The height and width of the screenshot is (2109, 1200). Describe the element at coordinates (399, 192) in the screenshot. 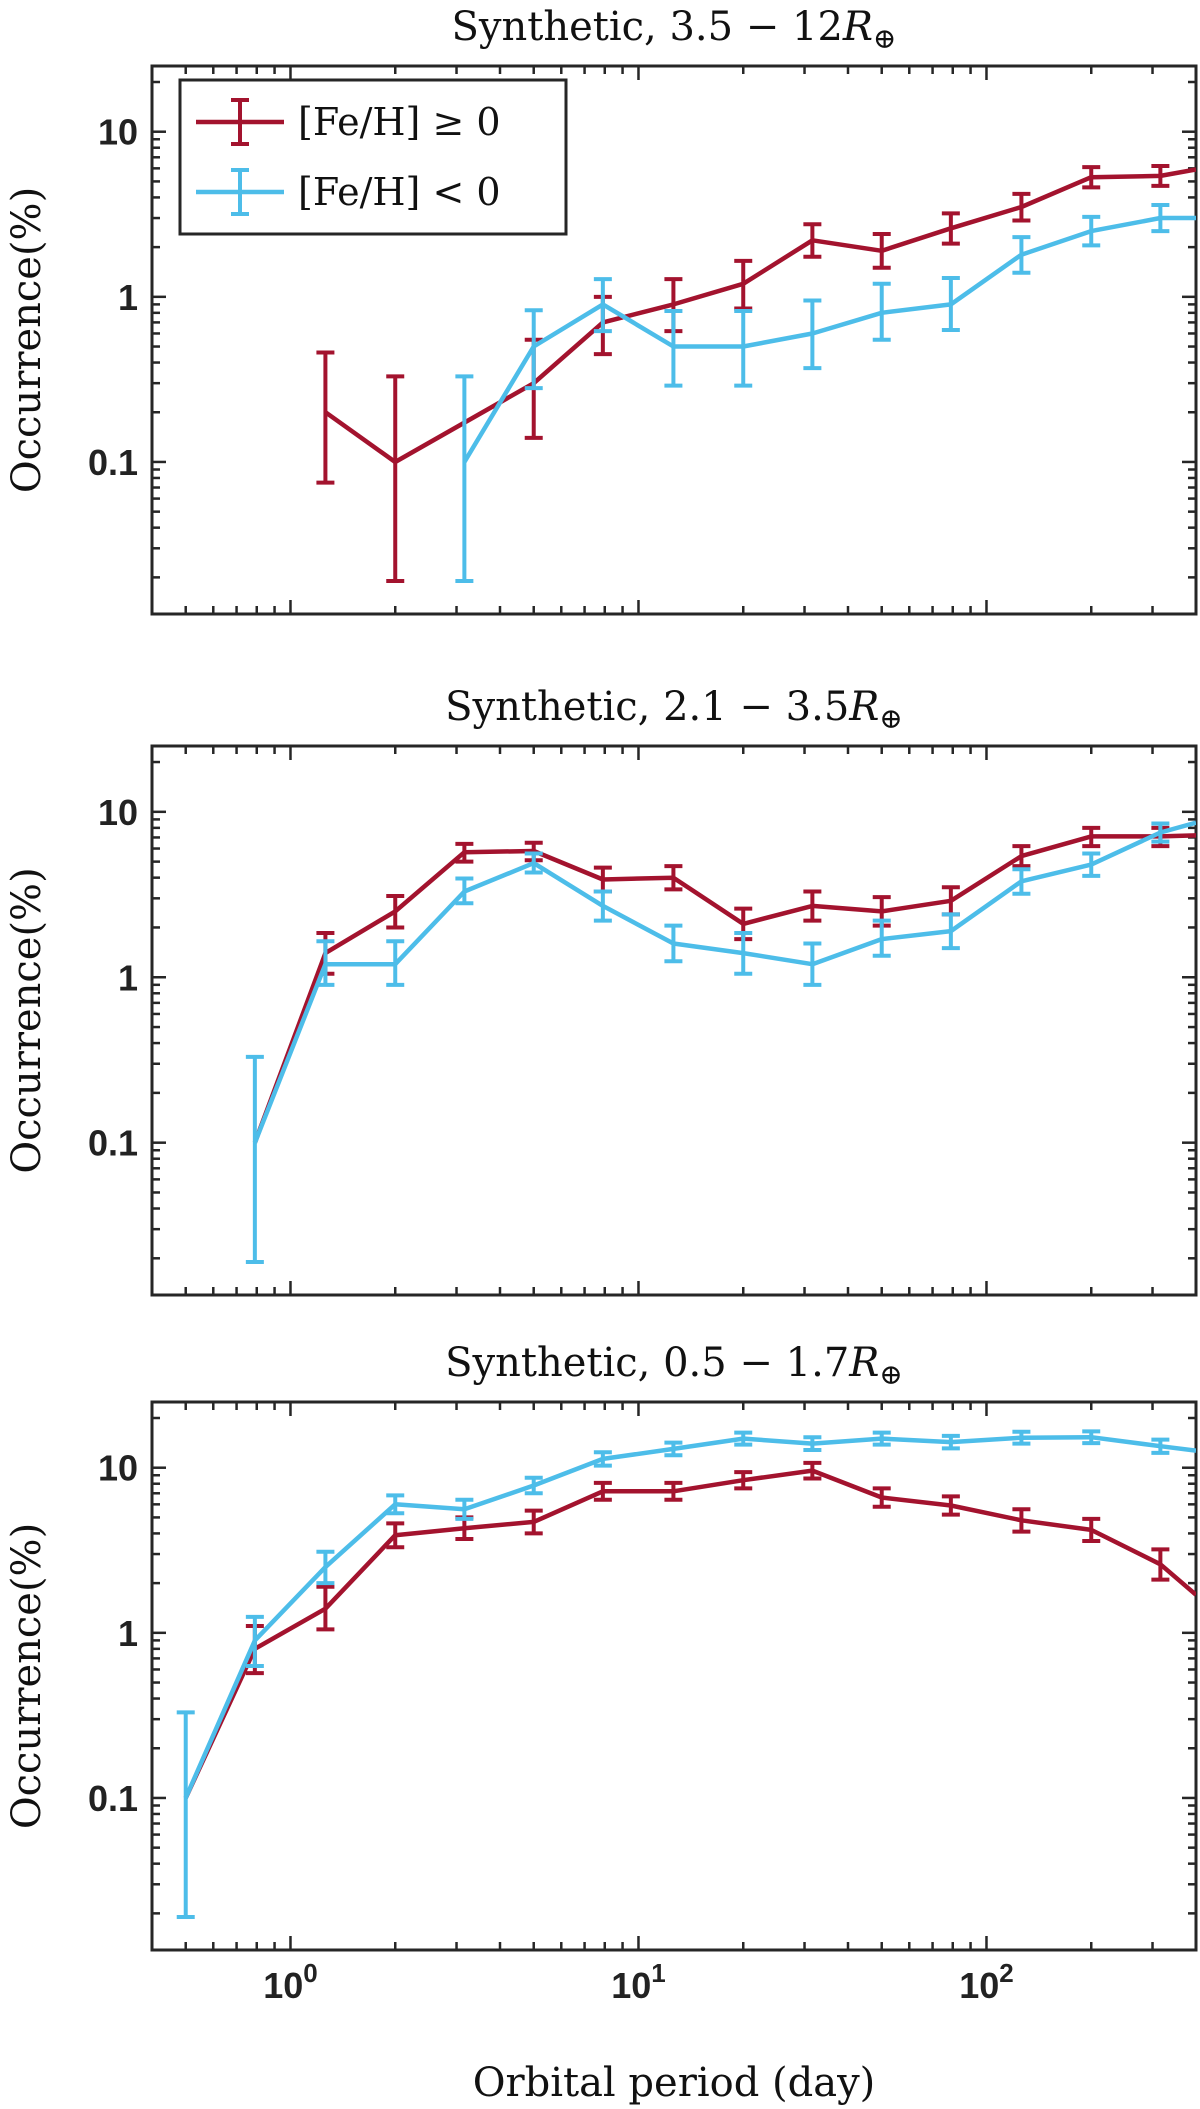

I see `legend-label: [Fe/H] < 0` at that location.